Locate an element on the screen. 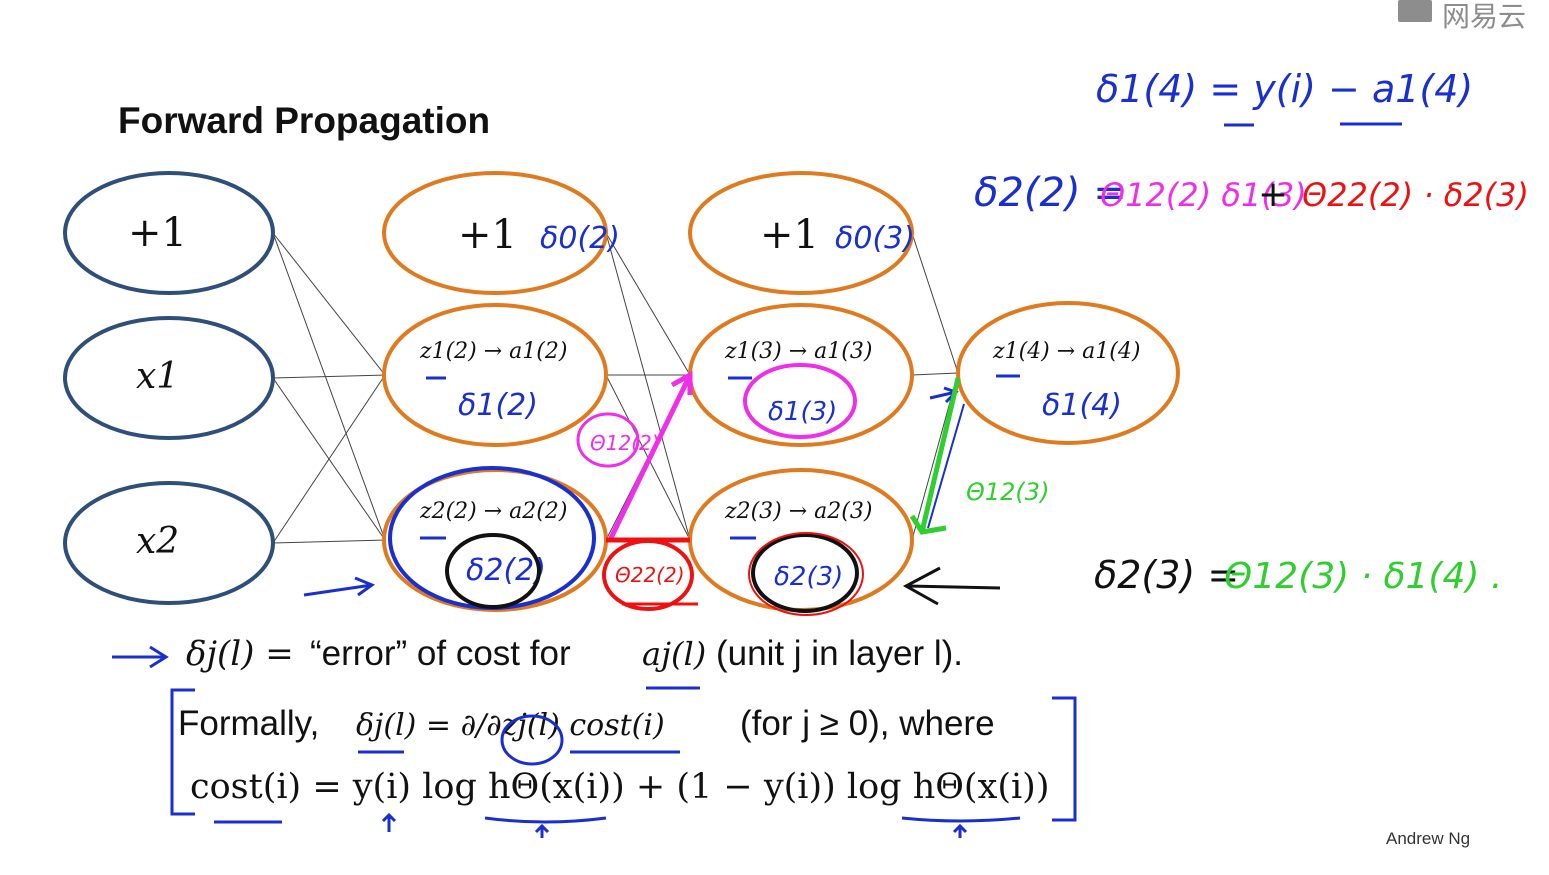  output-node is located at coordinates (1068, 373).